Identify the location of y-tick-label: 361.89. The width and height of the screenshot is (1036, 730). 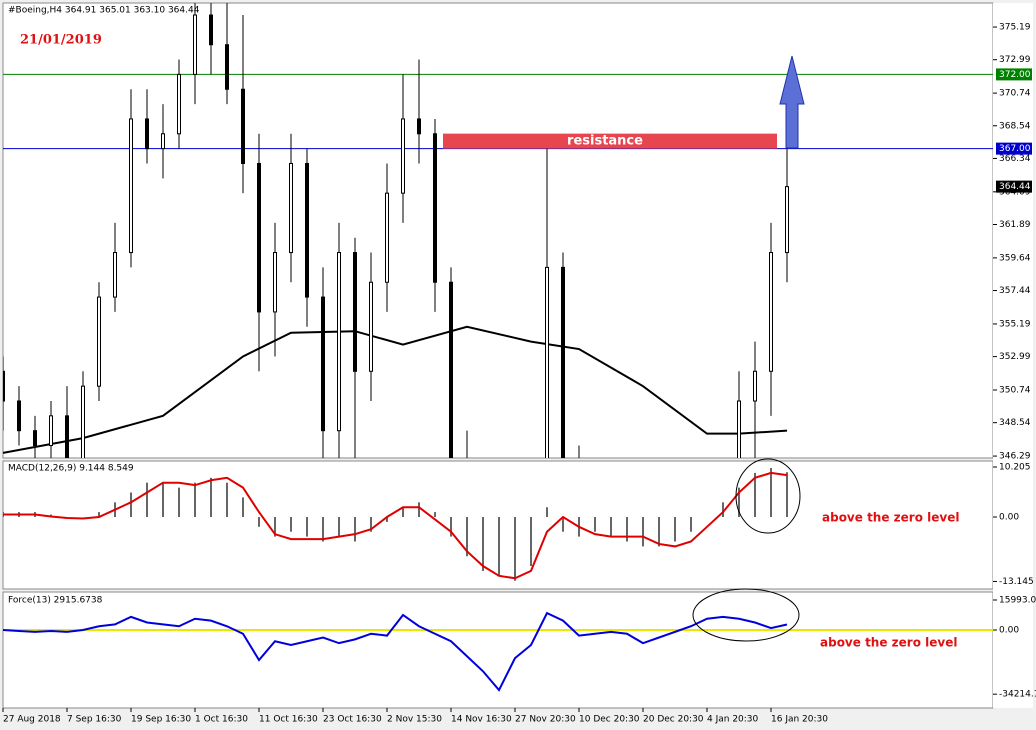
(1015, 225).